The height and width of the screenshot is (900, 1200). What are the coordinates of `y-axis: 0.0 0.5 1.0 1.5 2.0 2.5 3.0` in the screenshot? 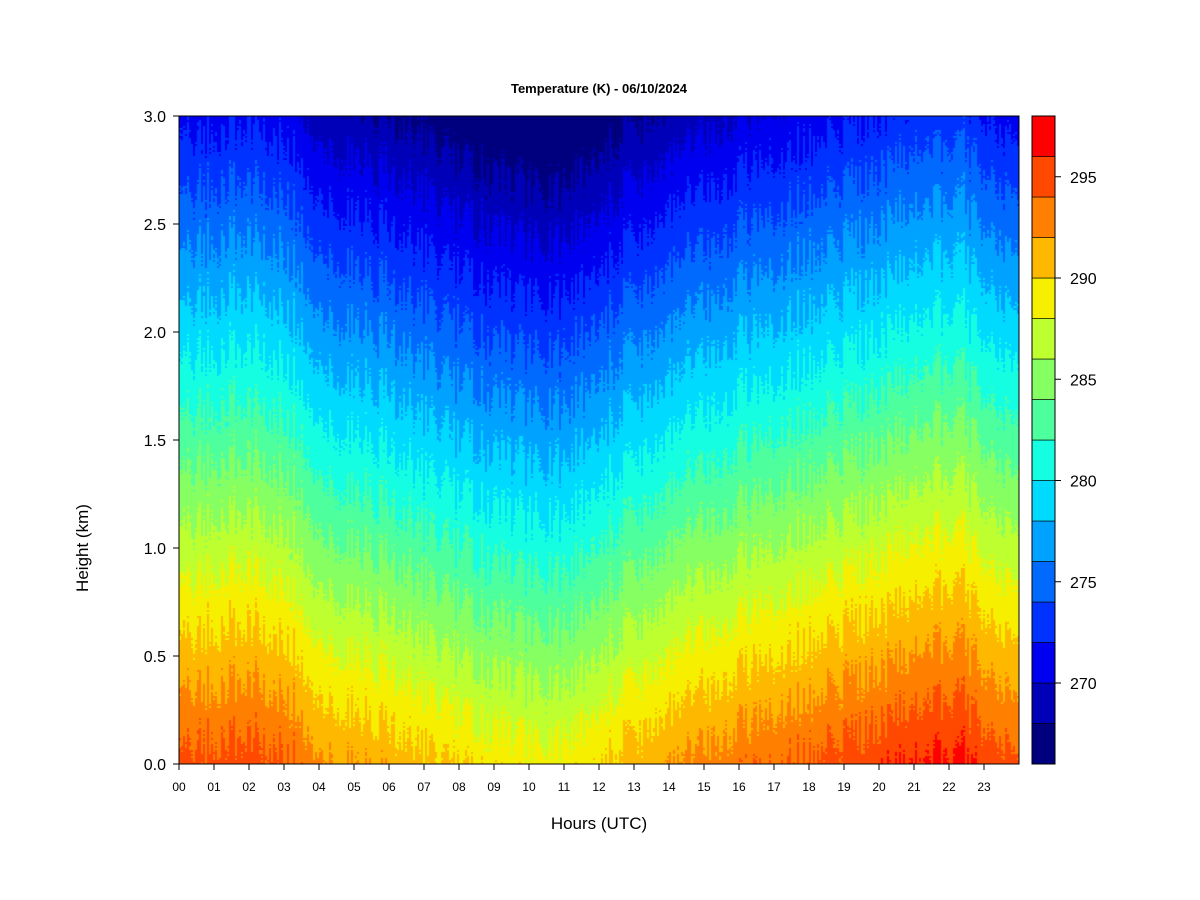 It's located at (162, 441).